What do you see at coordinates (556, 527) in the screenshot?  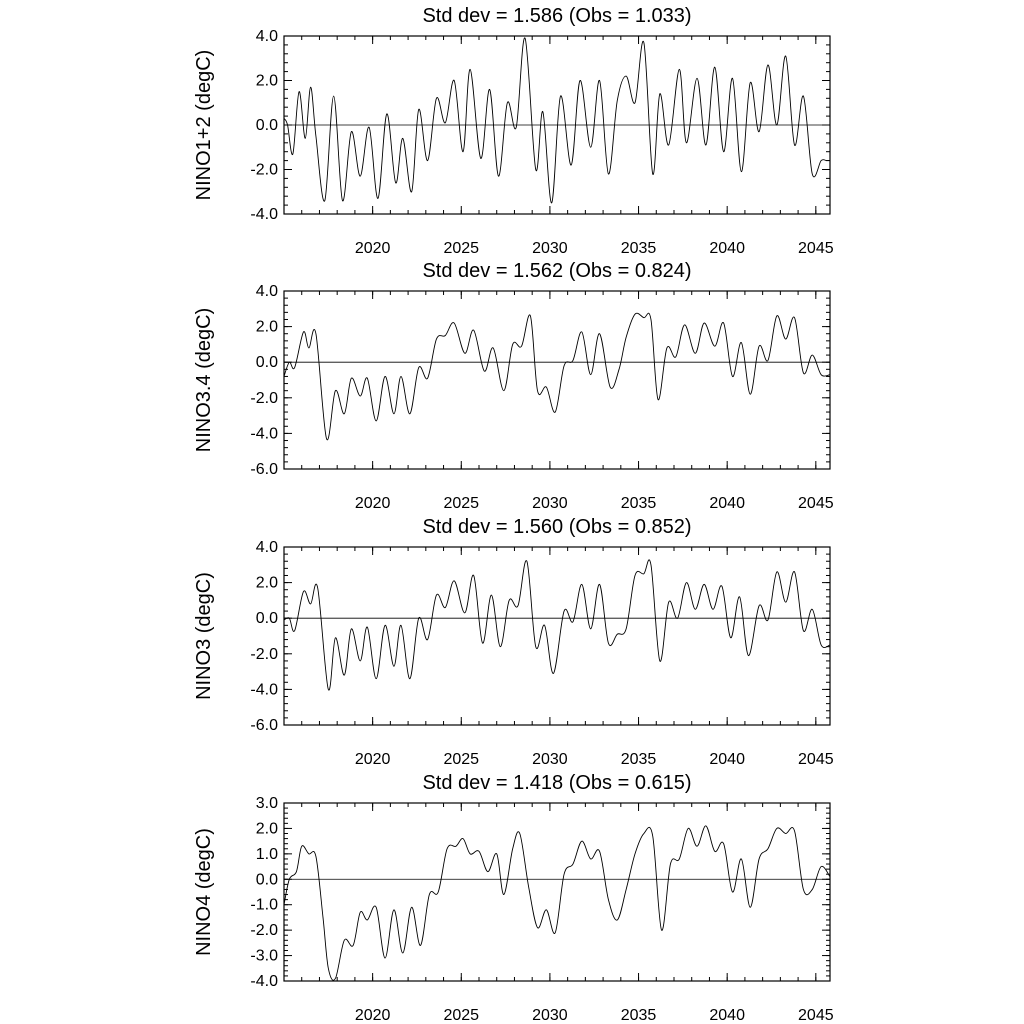 I see `chart-title-nino3: Std dev = 1.560 (Obs = 0.852)` at bounding box center [556, 527].